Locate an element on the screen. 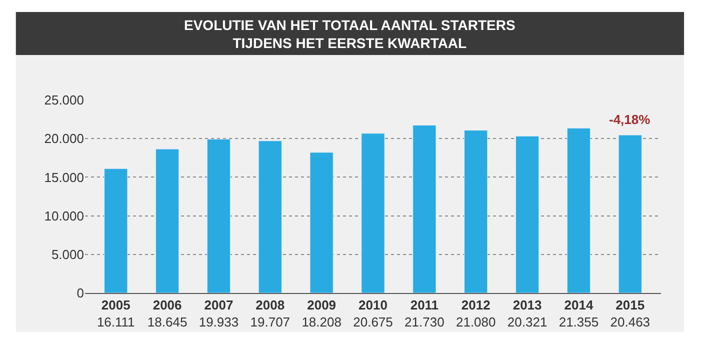 This screenshot has height=348, width=701. data-label: 21.730 is located at coordinates (424, 322).